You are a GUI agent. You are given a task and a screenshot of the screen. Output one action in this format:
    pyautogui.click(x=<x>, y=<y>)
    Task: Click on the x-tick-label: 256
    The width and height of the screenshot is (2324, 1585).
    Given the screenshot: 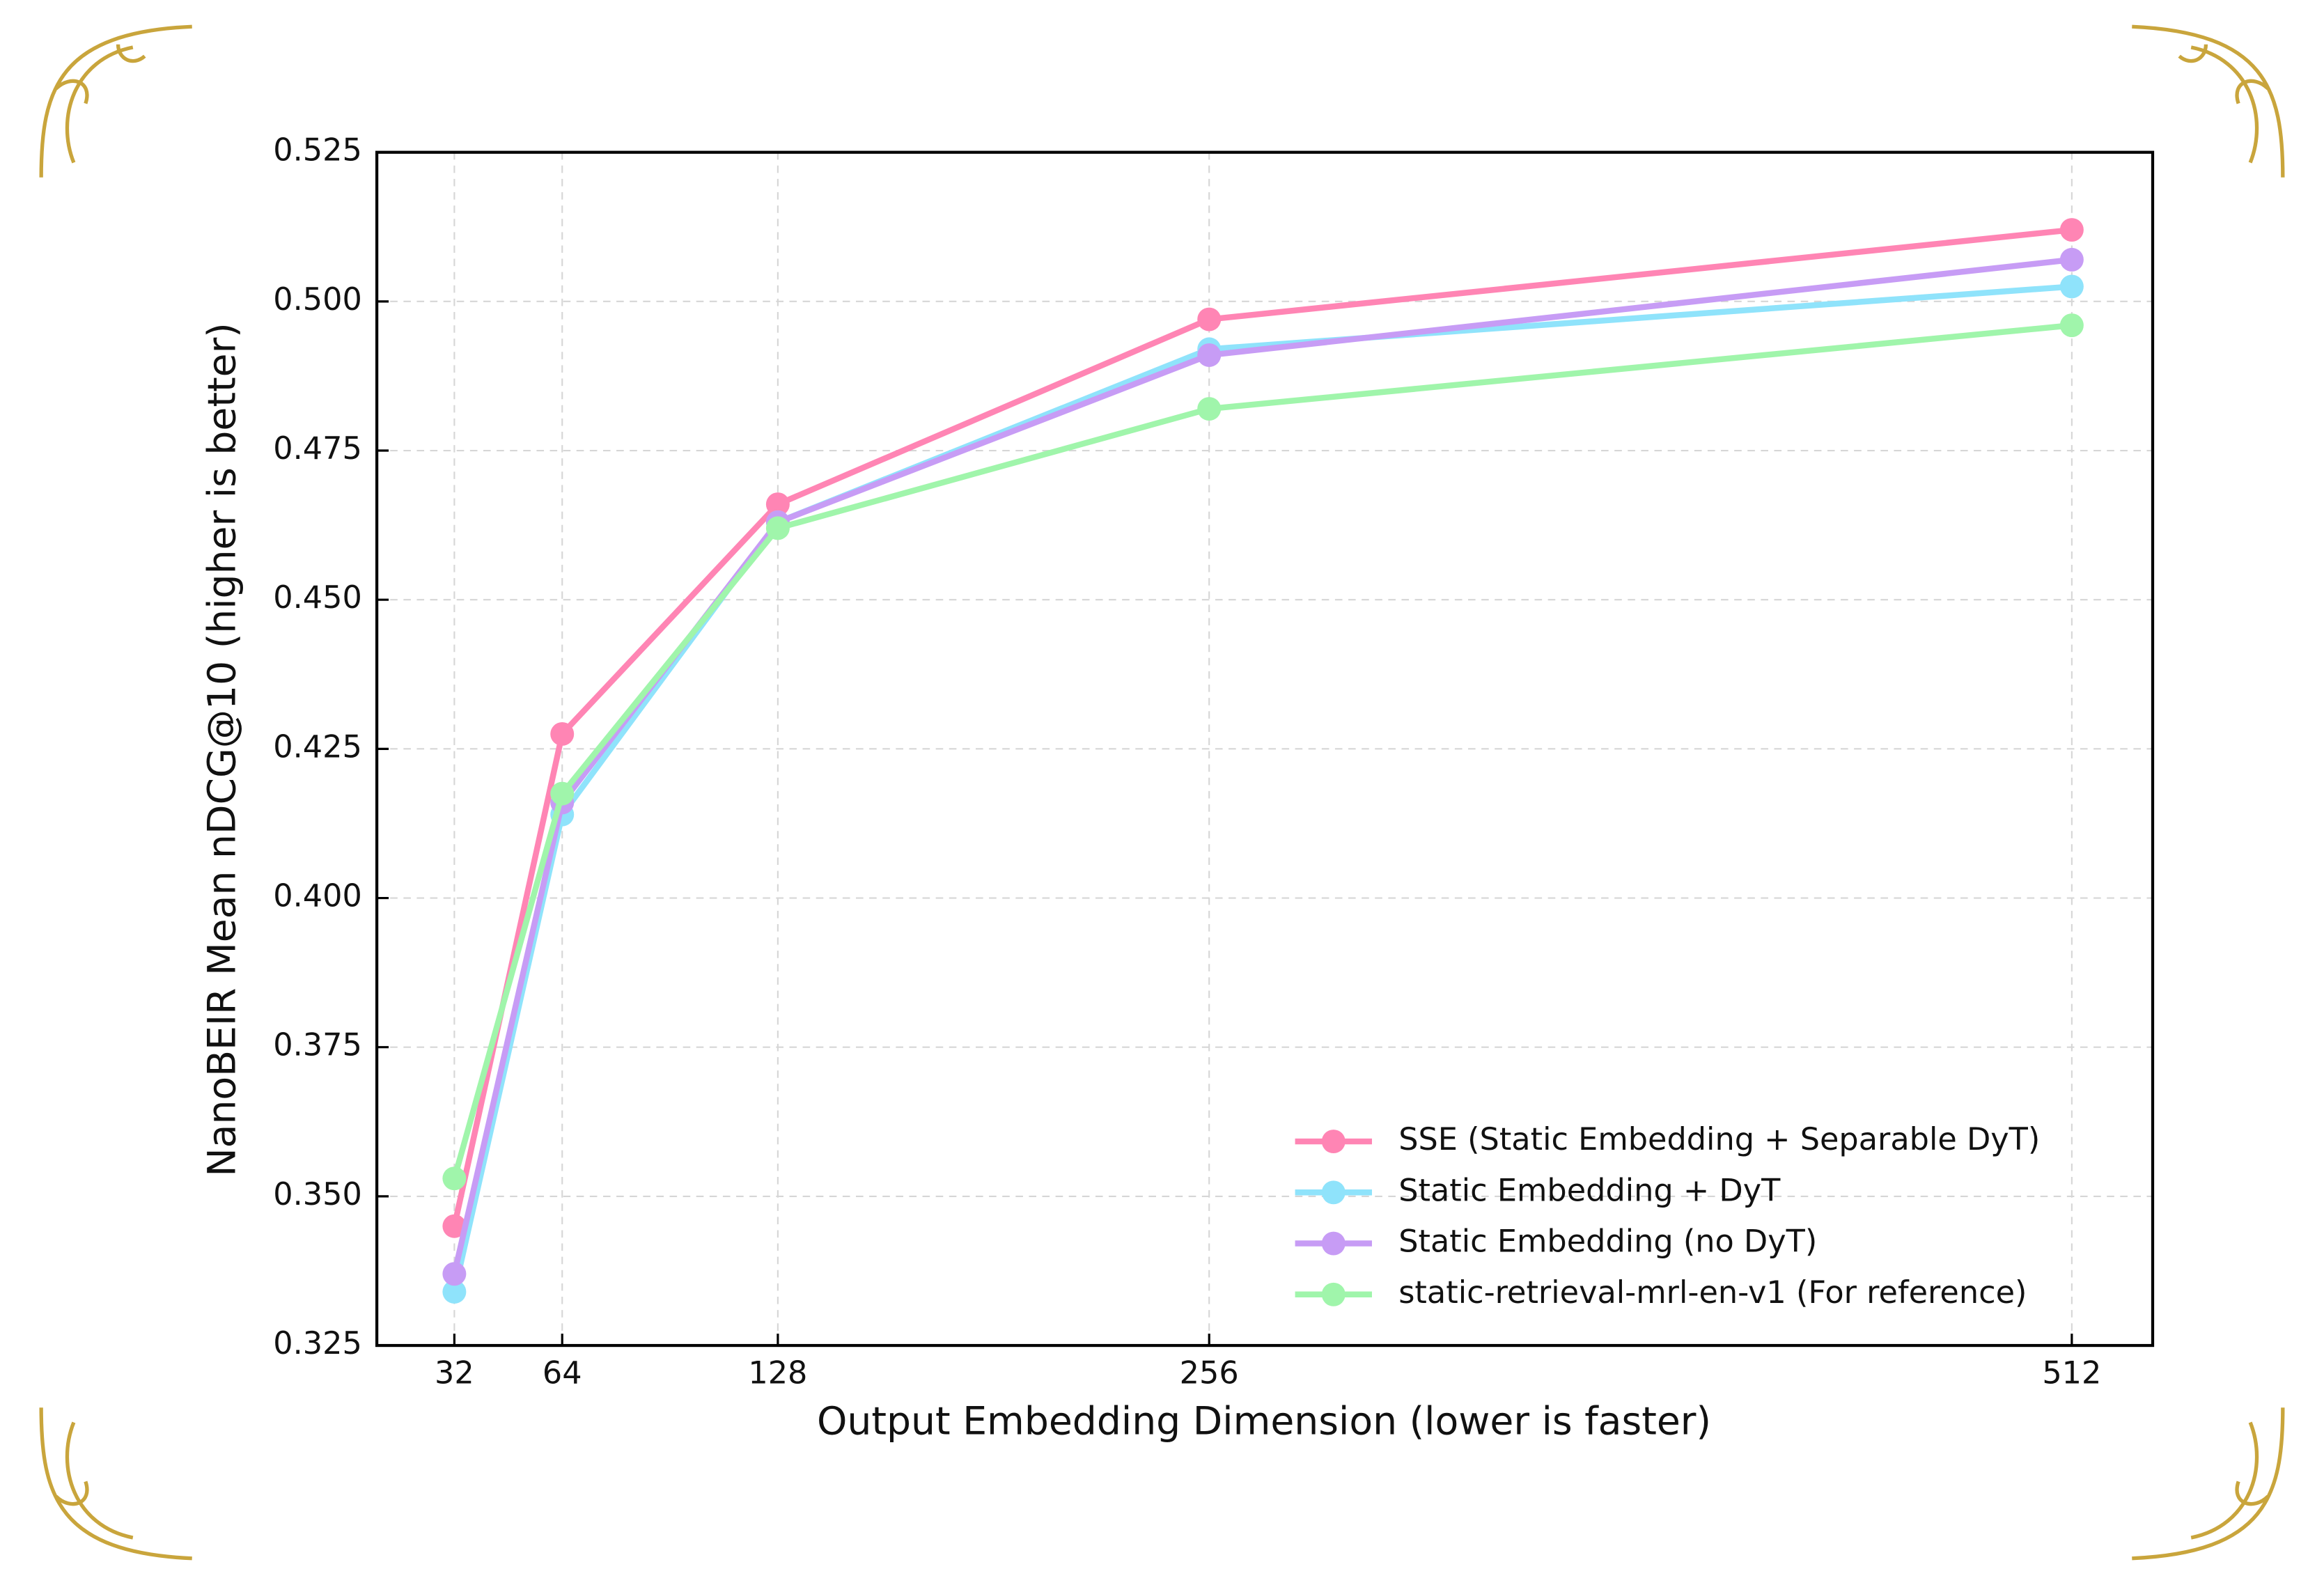 What is the action you would take?
    pyautogui.click(x=1209, y=1373)
    